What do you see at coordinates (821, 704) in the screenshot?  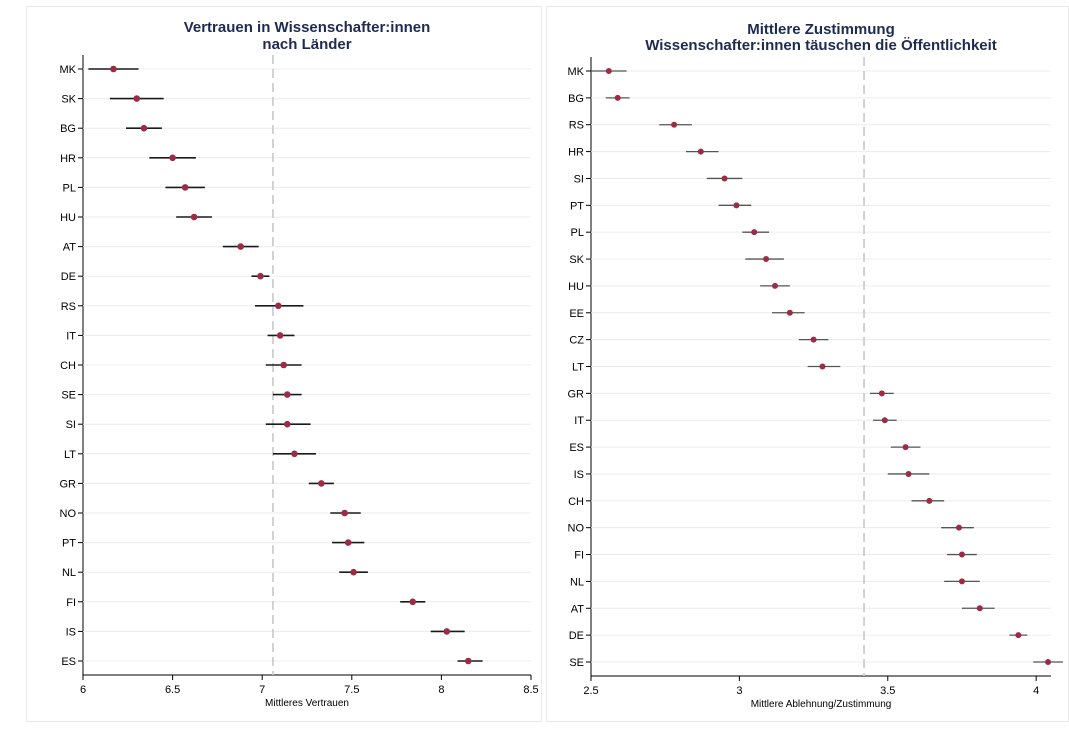 I see `x-axis-label: Mittlere Ablehnung/Zustimmung` at bounding box center [821, 704].